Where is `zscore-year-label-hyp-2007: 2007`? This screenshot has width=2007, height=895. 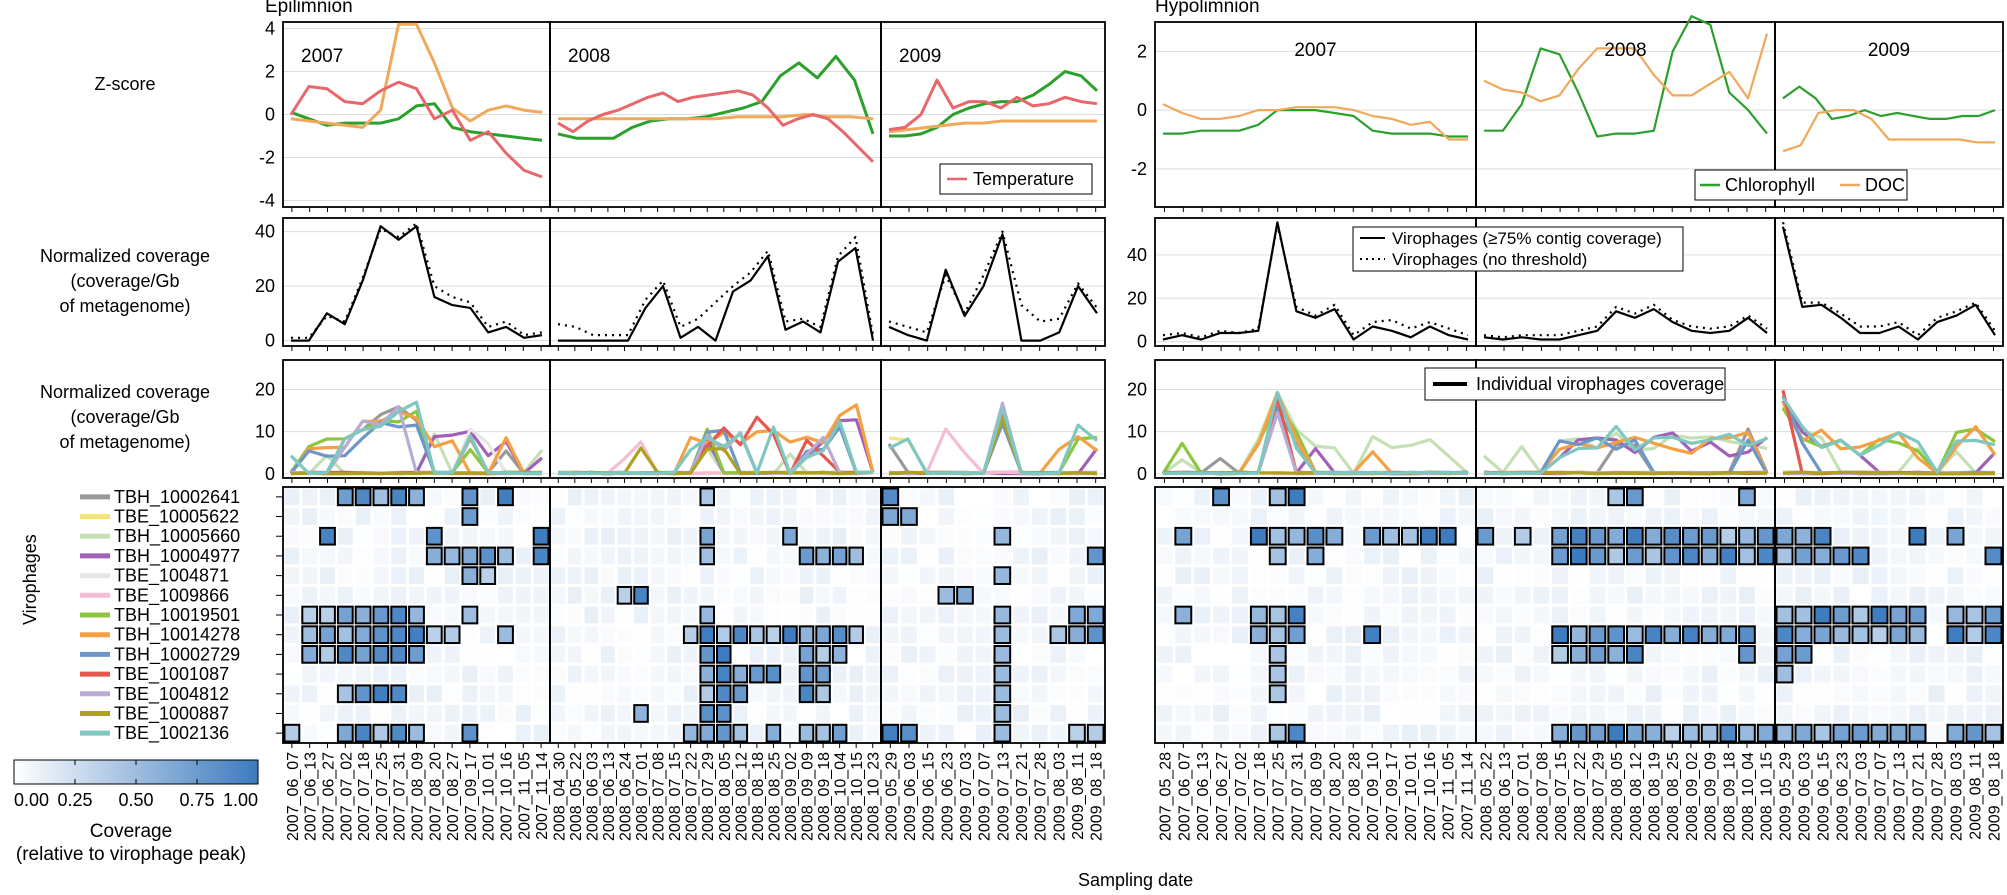 zscore-year-label-hyp-2007: 2007 is located at coordinates (1315, 50).